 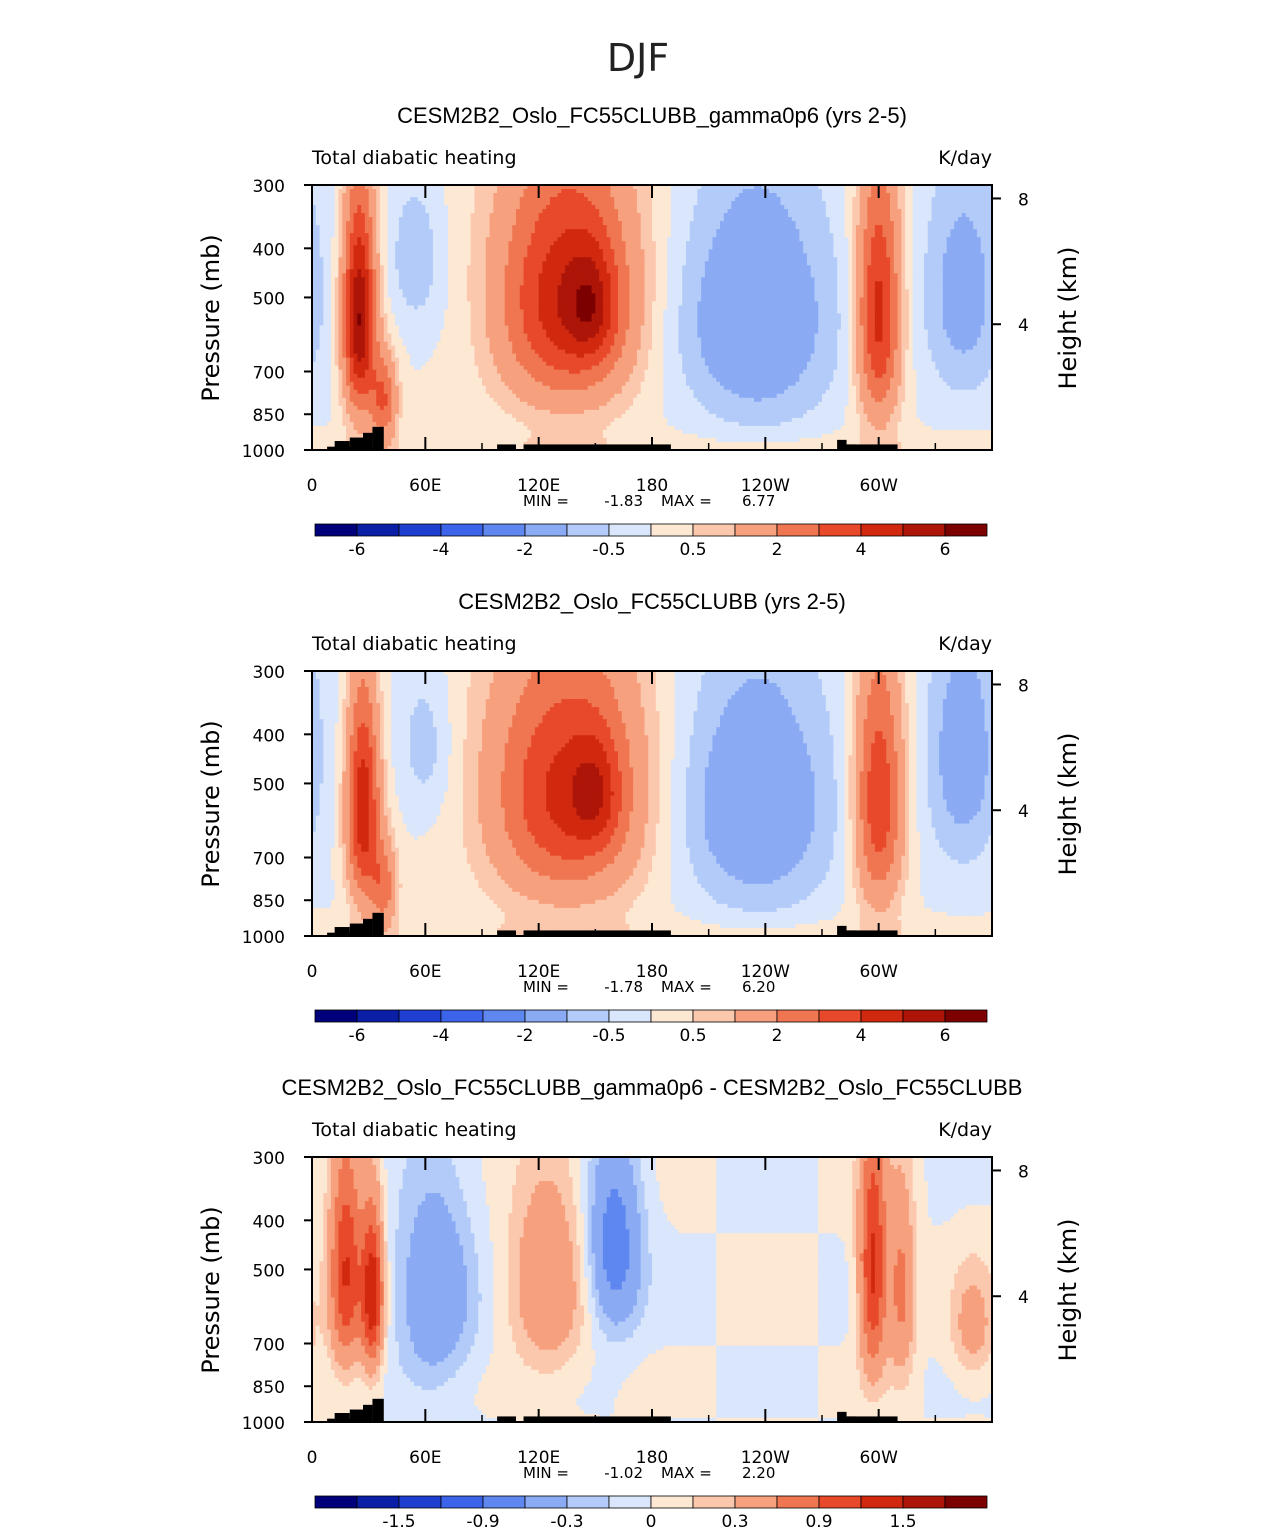 I want to click on x-tick-label: 120E, so click(x=538, y=1458).